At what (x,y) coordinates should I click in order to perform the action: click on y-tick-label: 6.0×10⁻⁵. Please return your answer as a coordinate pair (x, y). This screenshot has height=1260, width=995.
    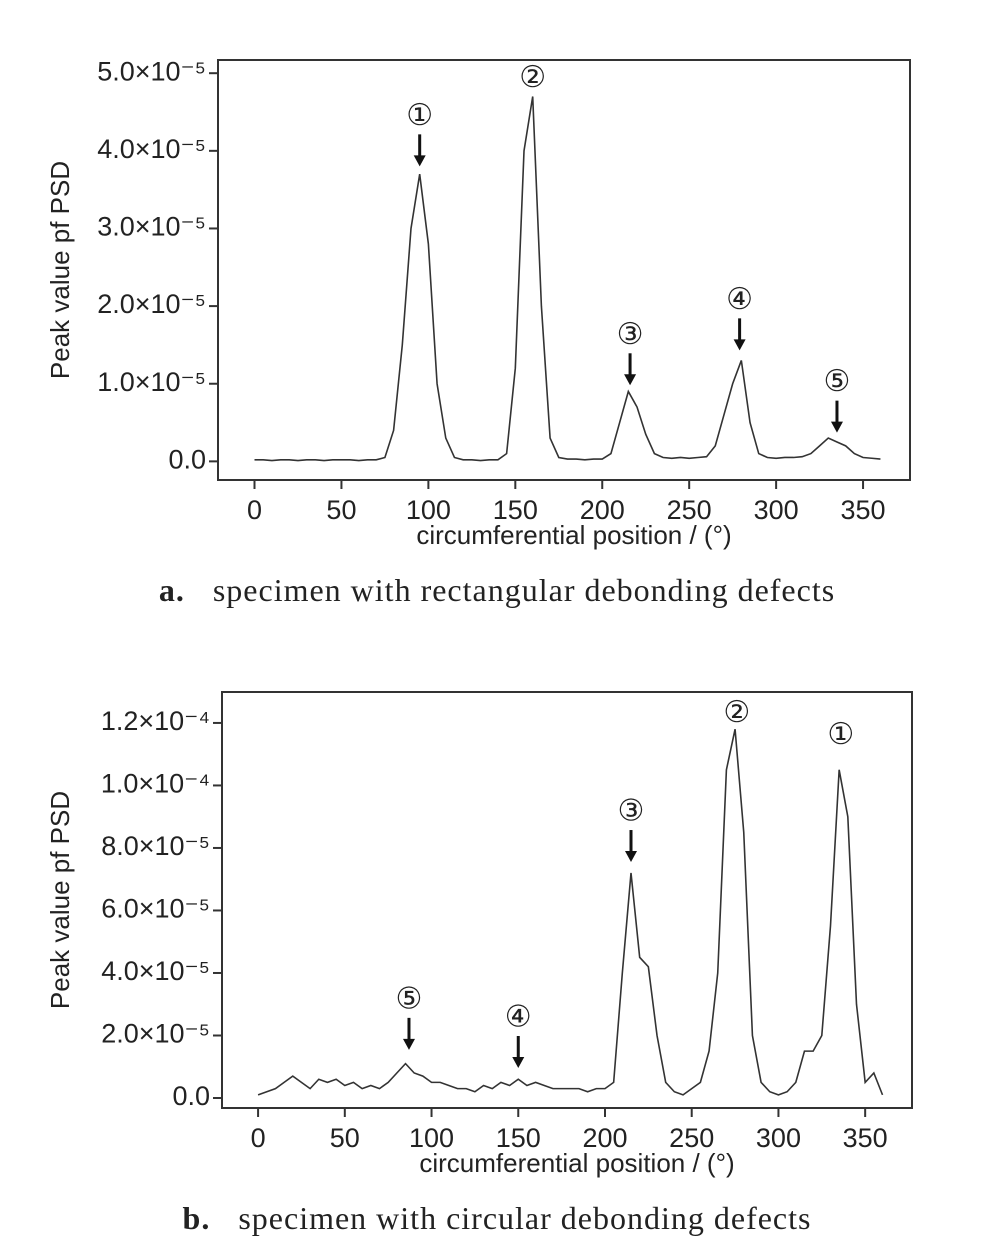
    Looking at the image, I should click on (155, 909).